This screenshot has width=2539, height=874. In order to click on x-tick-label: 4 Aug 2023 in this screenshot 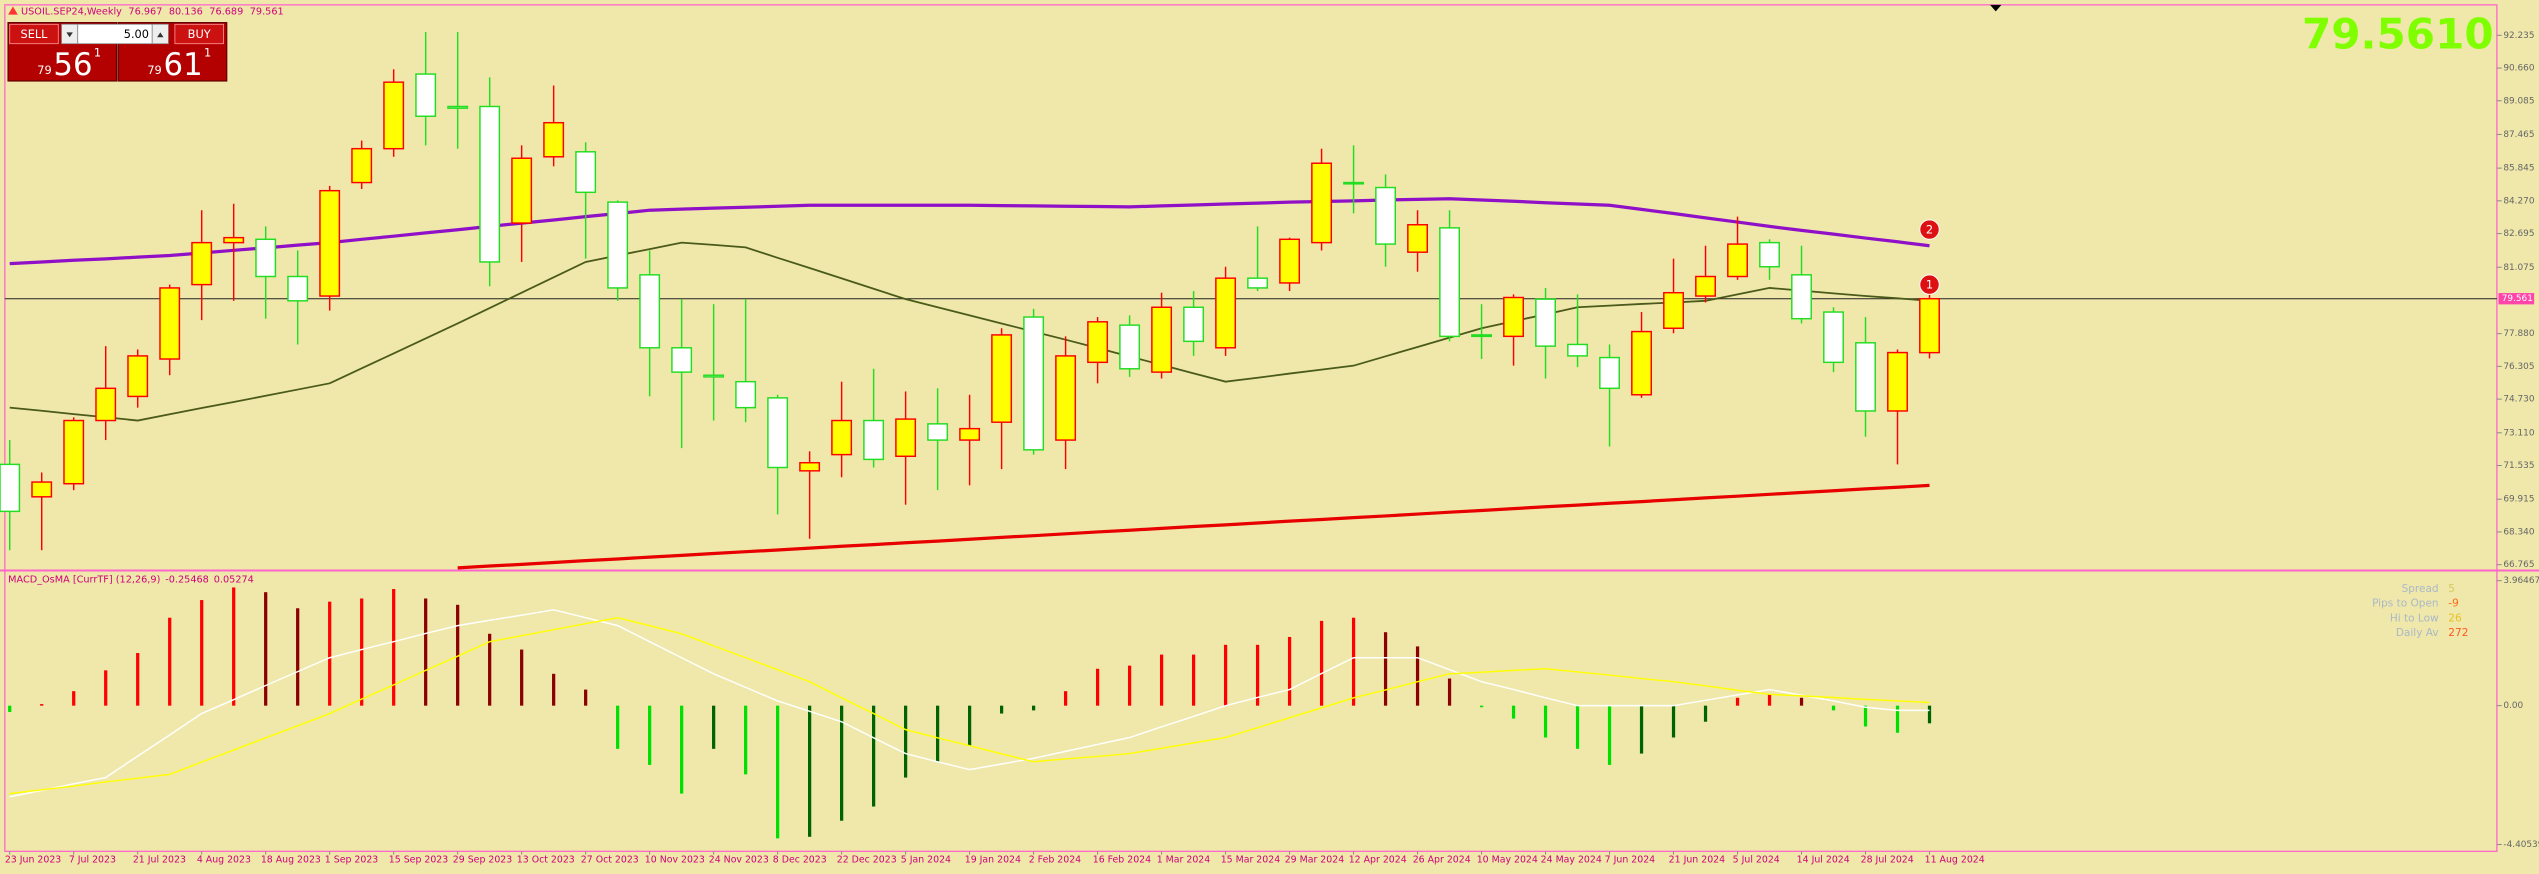, I will do `click(224, 860)`.